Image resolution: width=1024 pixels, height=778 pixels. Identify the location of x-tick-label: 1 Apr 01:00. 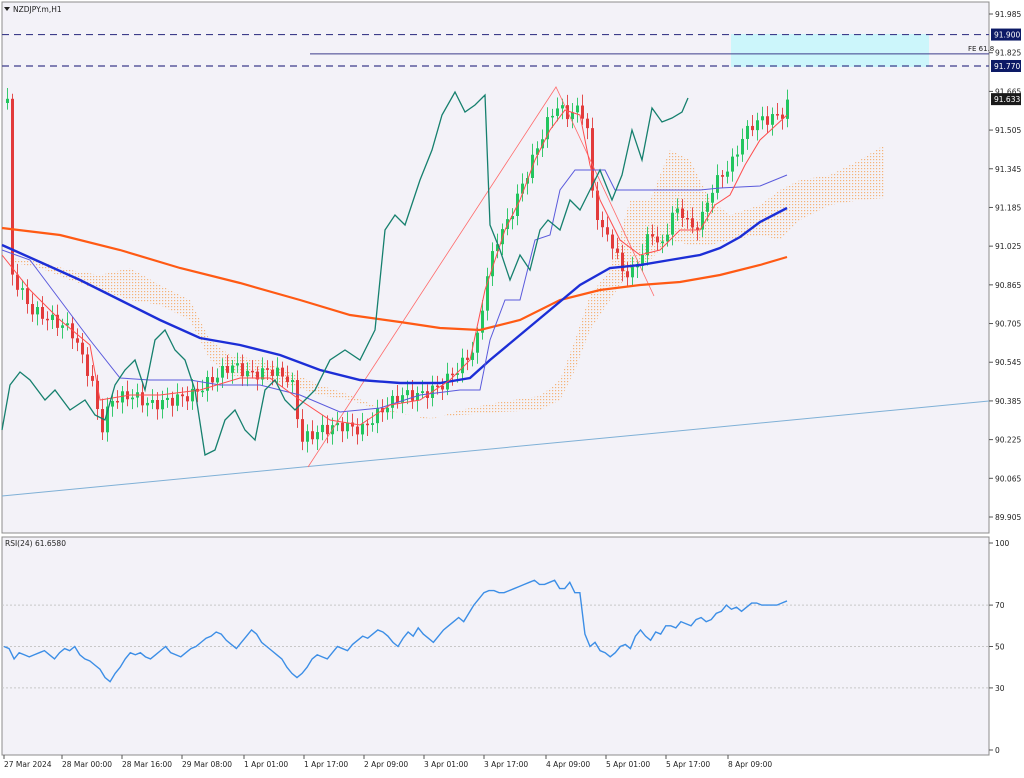
(266, 764).